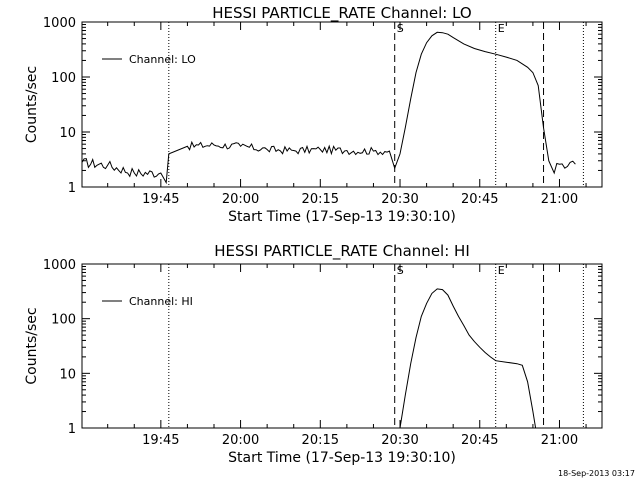 The height and width of the screenshot is (480, 640). Describe the element at coordinates (341, 13) in the screenshot. I see `chart-title: HESSI PARTICLE_RATE Channel: LO` at that location.